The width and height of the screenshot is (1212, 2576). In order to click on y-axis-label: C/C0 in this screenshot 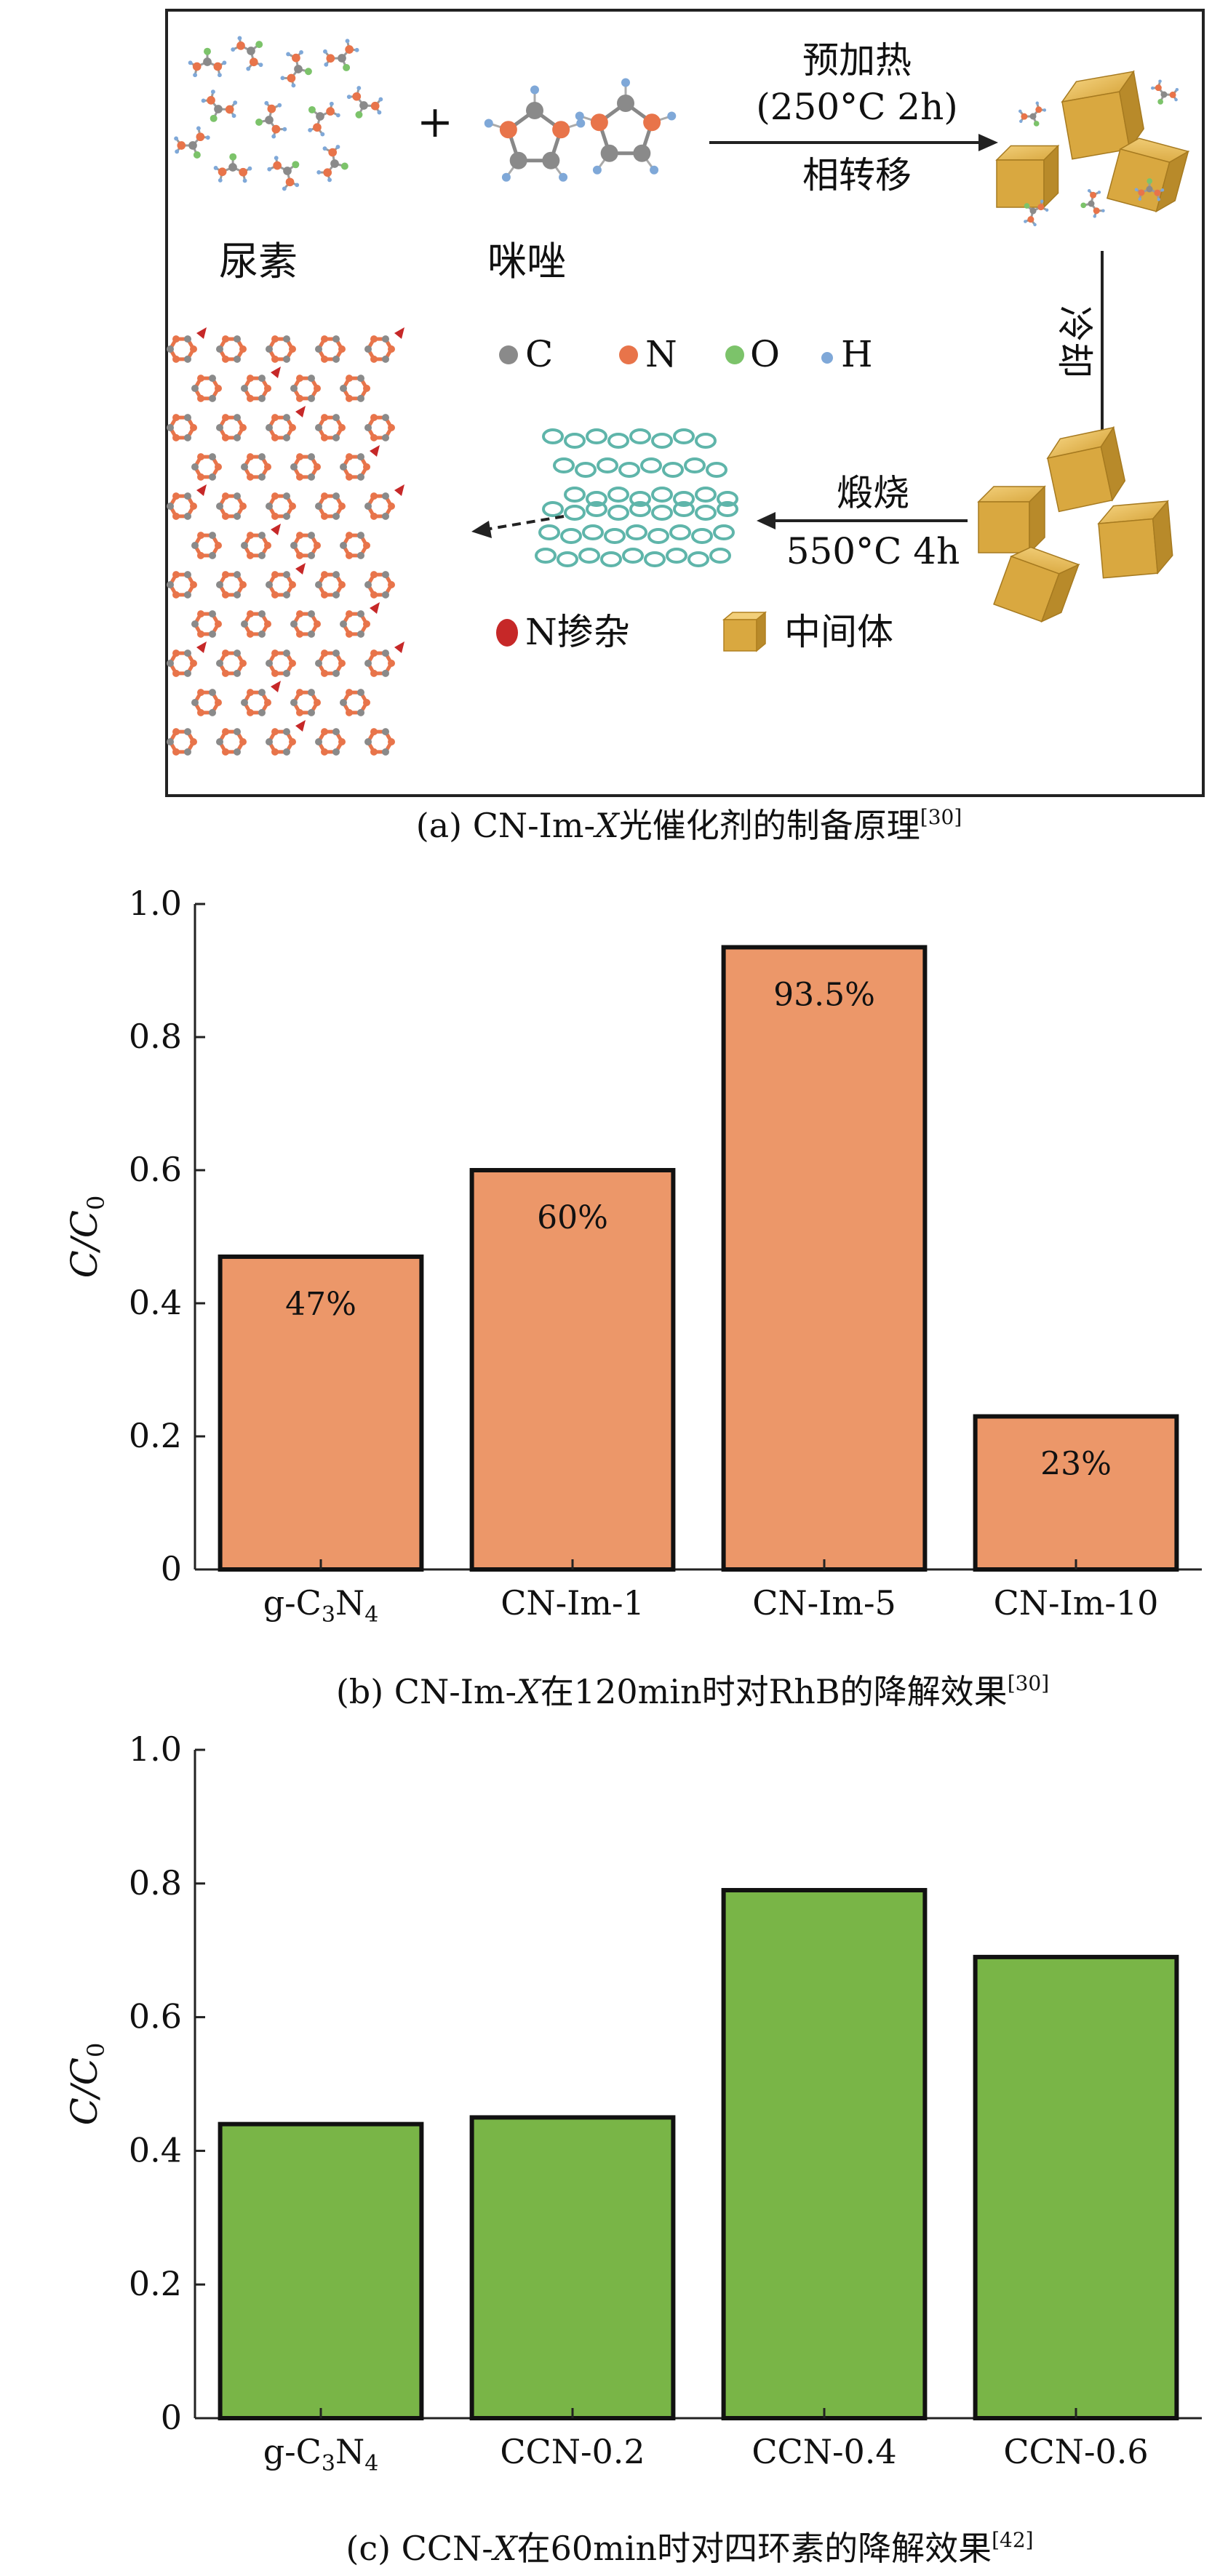, I will do `click(86, 2084)`.